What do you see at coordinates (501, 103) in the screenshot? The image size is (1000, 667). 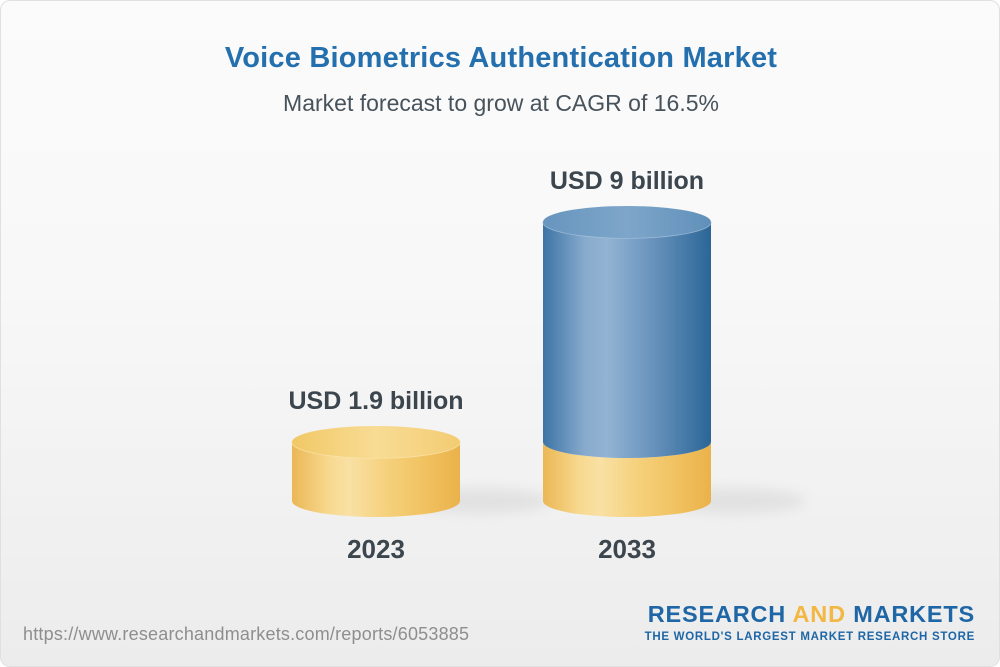 I see `chart-subtitle: Market forecast to grow at CAGR of 16.5%` at bounding box center [501, 103].